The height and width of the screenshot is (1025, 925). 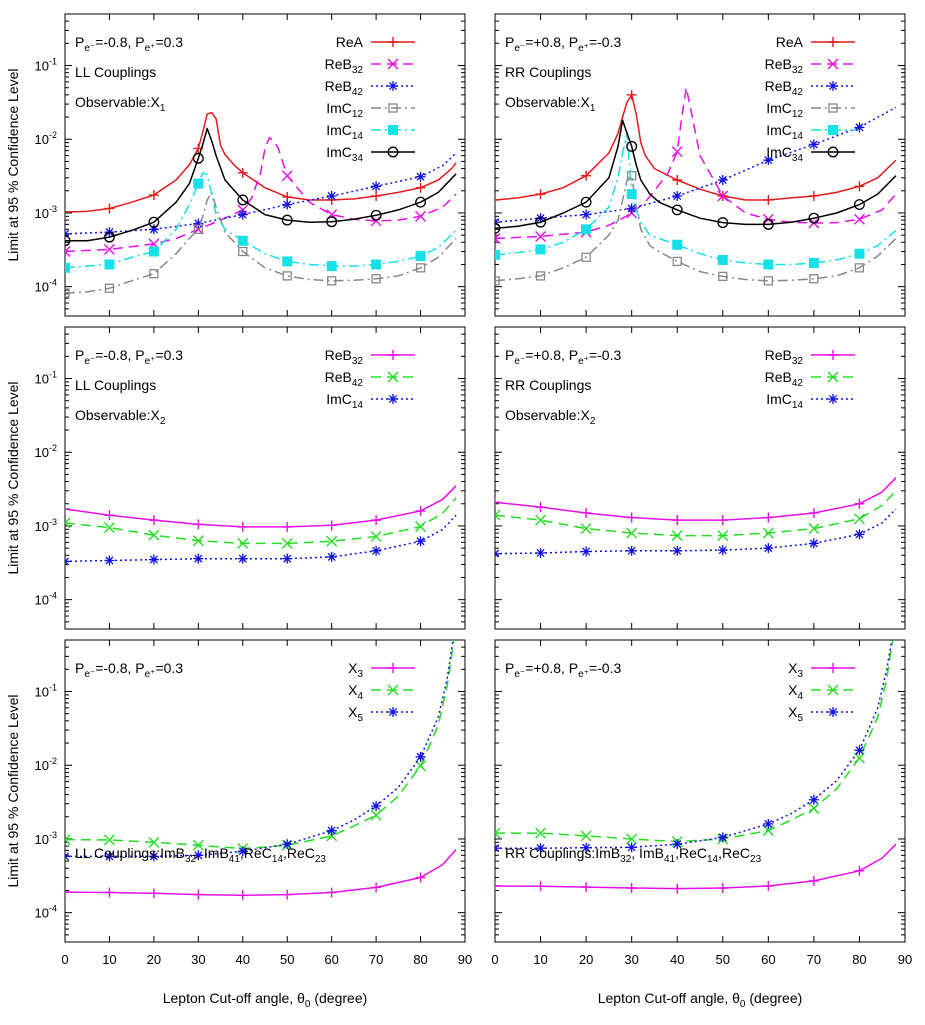 What do you see at coordinates (250, 165) in the screenshot?
I see `axes-top-left: 10-4 10-3 10-2 10-1` at bounding box center [250, 165].